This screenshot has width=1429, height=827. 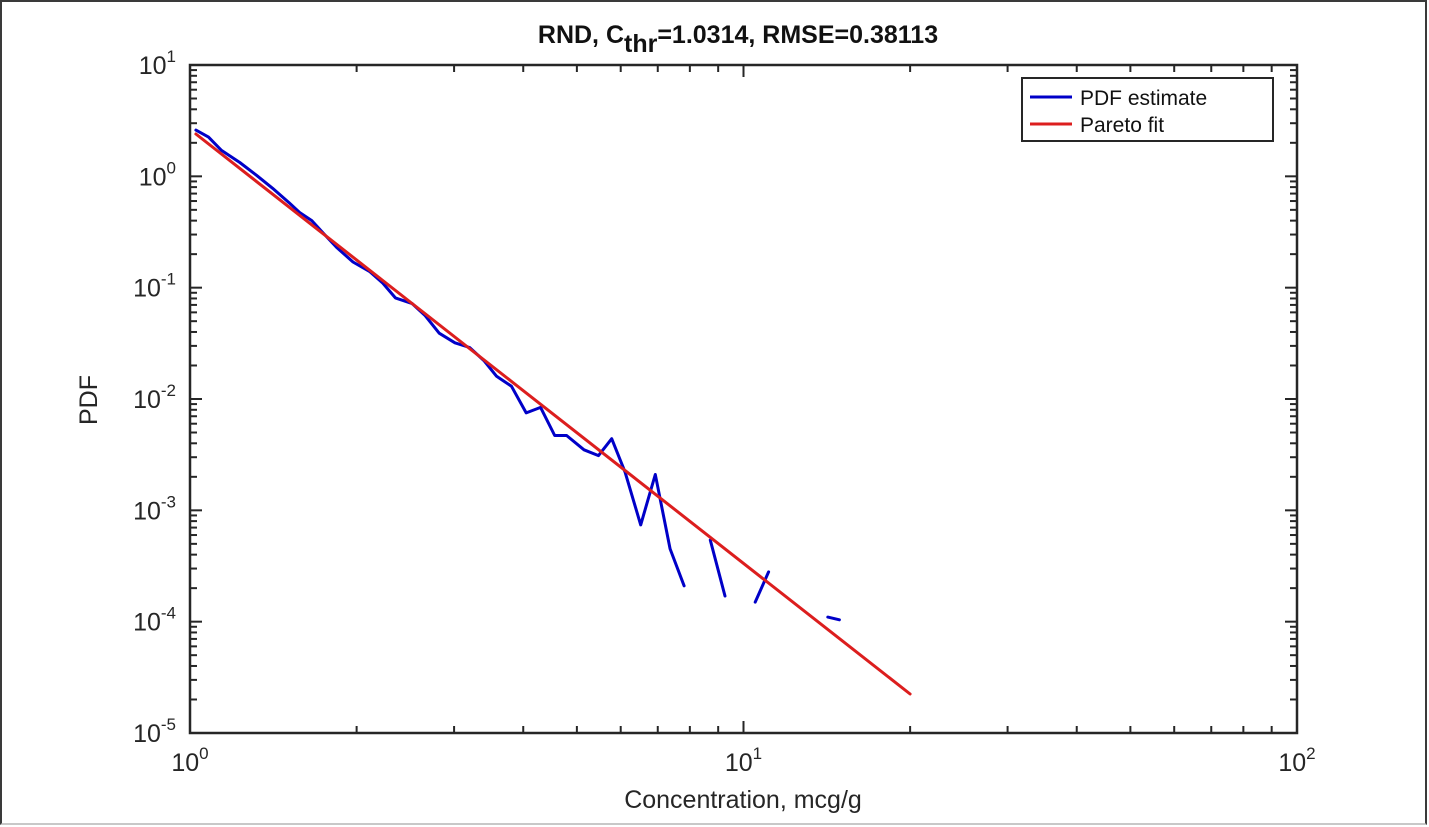 What do you see at coordinates (1296, 760) in the screenshot?
I see `x-tick-label: 10²` at bounding box center [1296, 760].